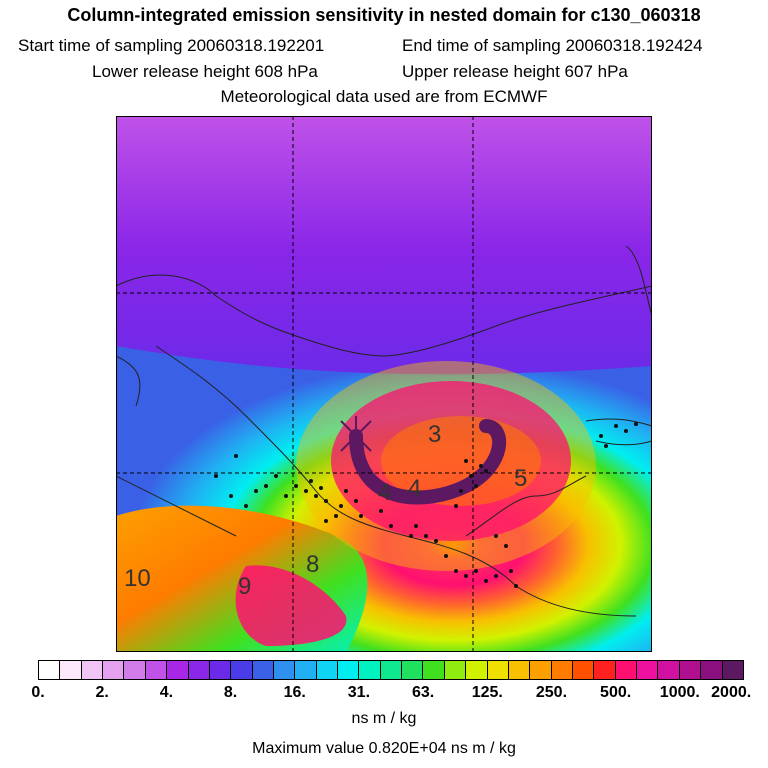  I want to click on color-scale-tick-label: 250., so click(551, 692).